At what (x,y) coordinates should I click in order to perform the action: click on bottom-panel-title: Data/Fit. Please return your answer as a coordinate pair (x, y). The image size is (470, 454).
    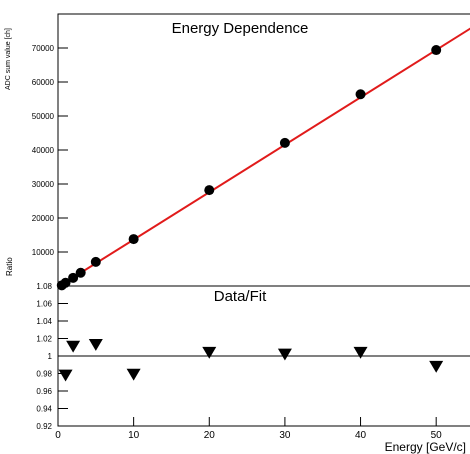
    Looking at the image, I should click on (240, 296).